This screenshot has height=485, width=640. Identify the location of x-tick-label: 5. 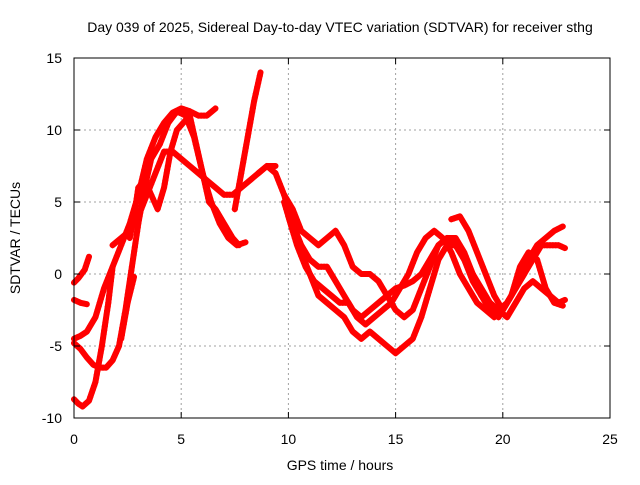
(181, 439).